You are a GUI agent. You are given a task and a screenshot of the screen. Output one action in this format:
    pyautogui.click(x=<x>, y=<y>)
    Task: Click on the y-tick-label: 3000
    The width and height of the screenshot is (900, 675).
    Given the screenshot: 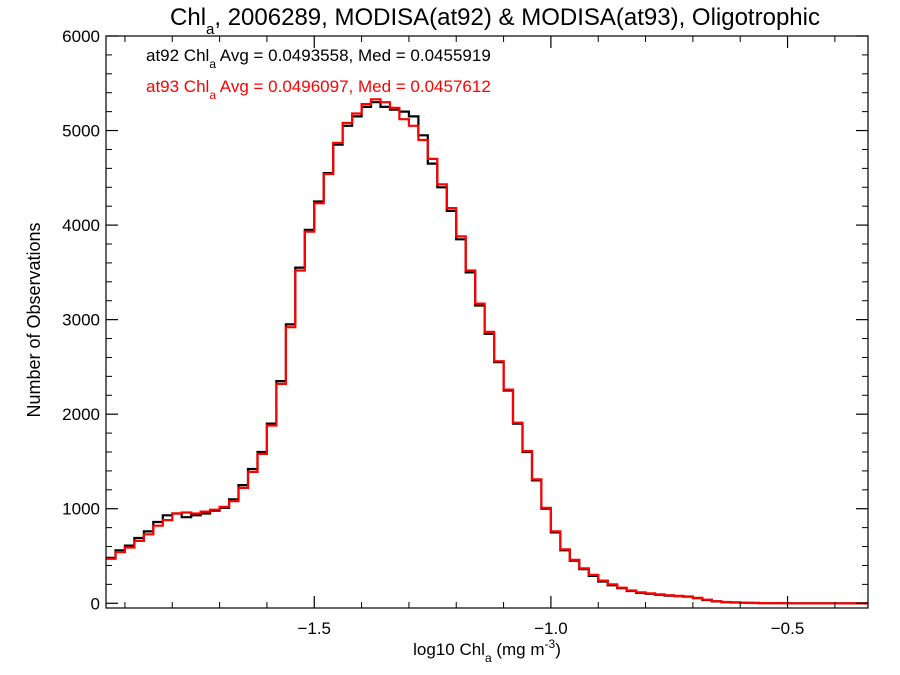 What is the action you would take?
    pyautogui.click(x=81, y=320)
    